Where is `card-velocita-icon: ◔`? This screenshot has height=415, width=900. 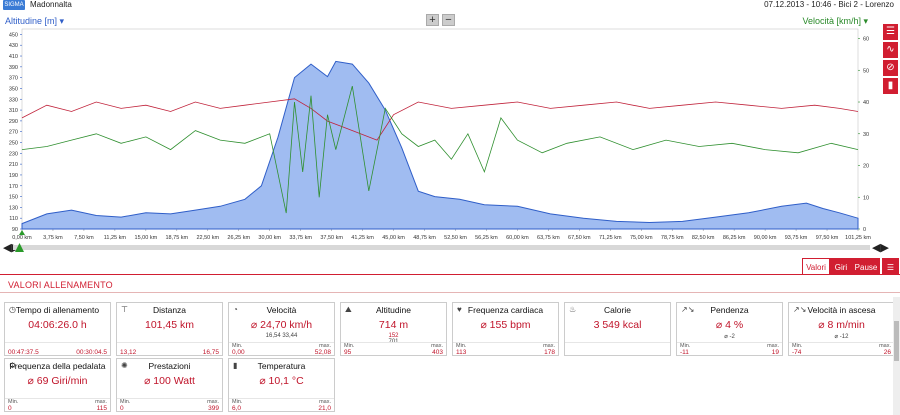
card-velocita-icon: ◔ is located at coordinates (235, 309).